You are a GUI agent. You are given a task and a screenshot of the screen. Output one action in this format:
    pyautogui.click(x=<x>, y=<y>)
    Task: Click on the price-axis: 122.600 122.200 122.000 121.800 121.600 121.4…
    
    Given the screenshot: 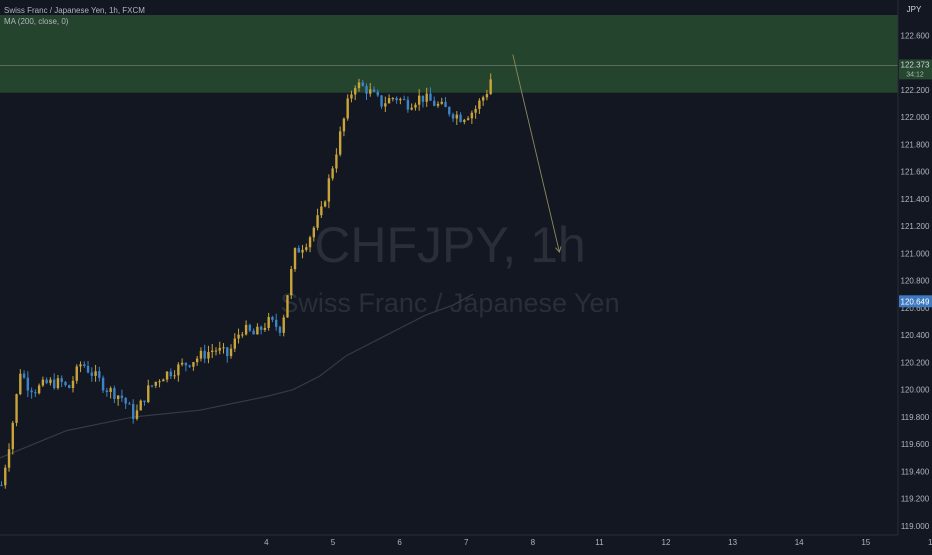 What is the action you would take?
    pyautogui.click(x=915, y=281)
    